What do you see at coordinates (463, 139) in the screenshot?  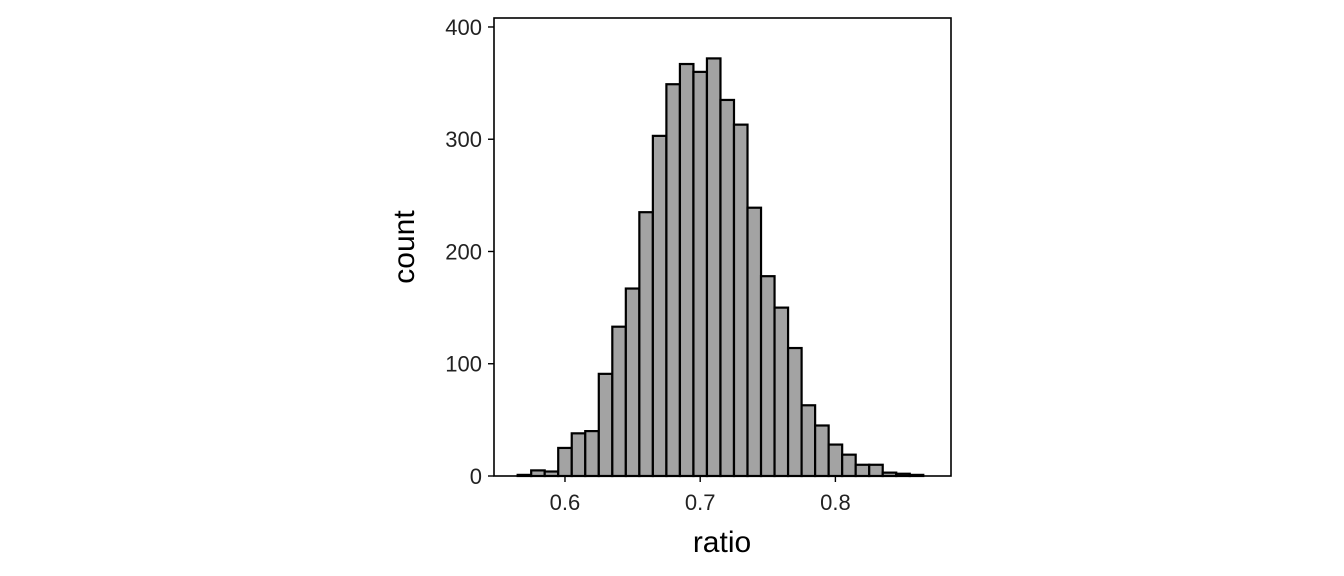 I see `y-tick-label: 300` at bounding box center [463, 139].